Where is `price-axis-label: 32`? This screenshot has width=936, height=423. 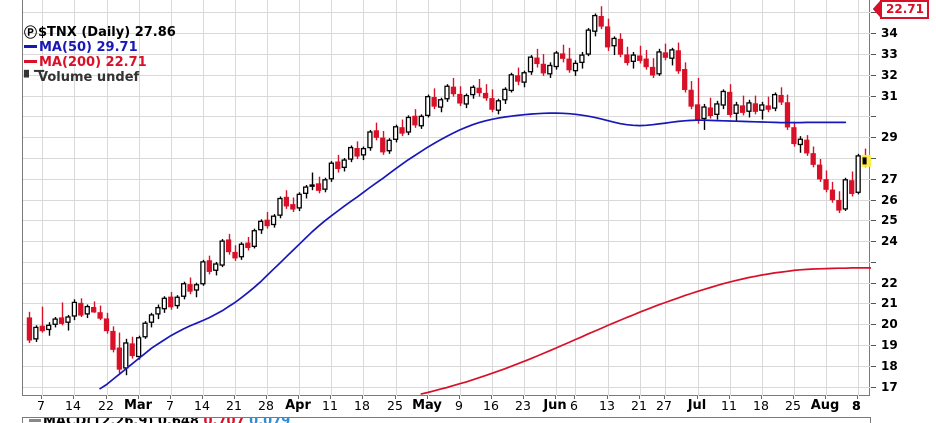
price-axis-label: 32 is located at coordinates (889, 75).